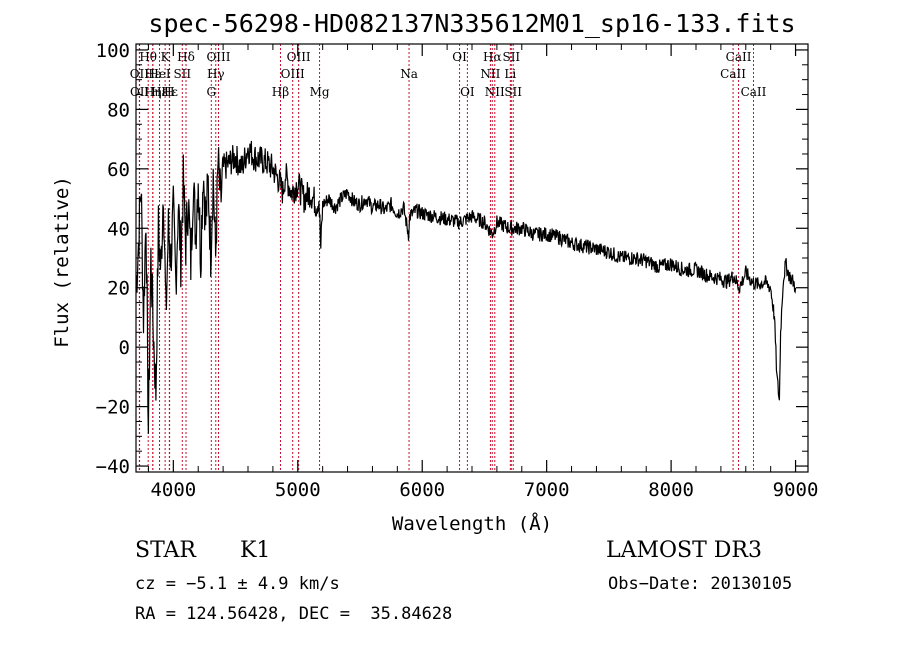  I want to click on y-tick-label: 20, so click(118, 289).